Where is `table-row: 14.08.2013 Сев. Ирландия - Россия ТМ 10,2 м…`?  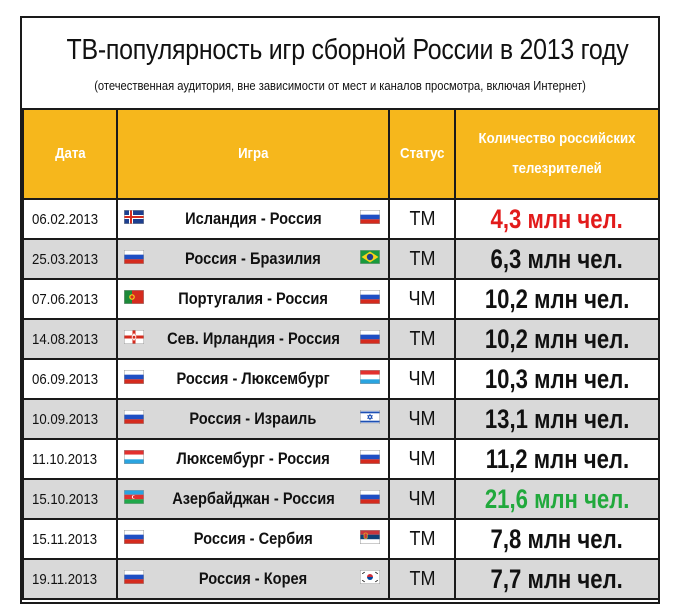 table-row: 14.08.2013 Сев. Ирландия - Россия ТМ 10,2 м… is located at coordinates (341, 339).